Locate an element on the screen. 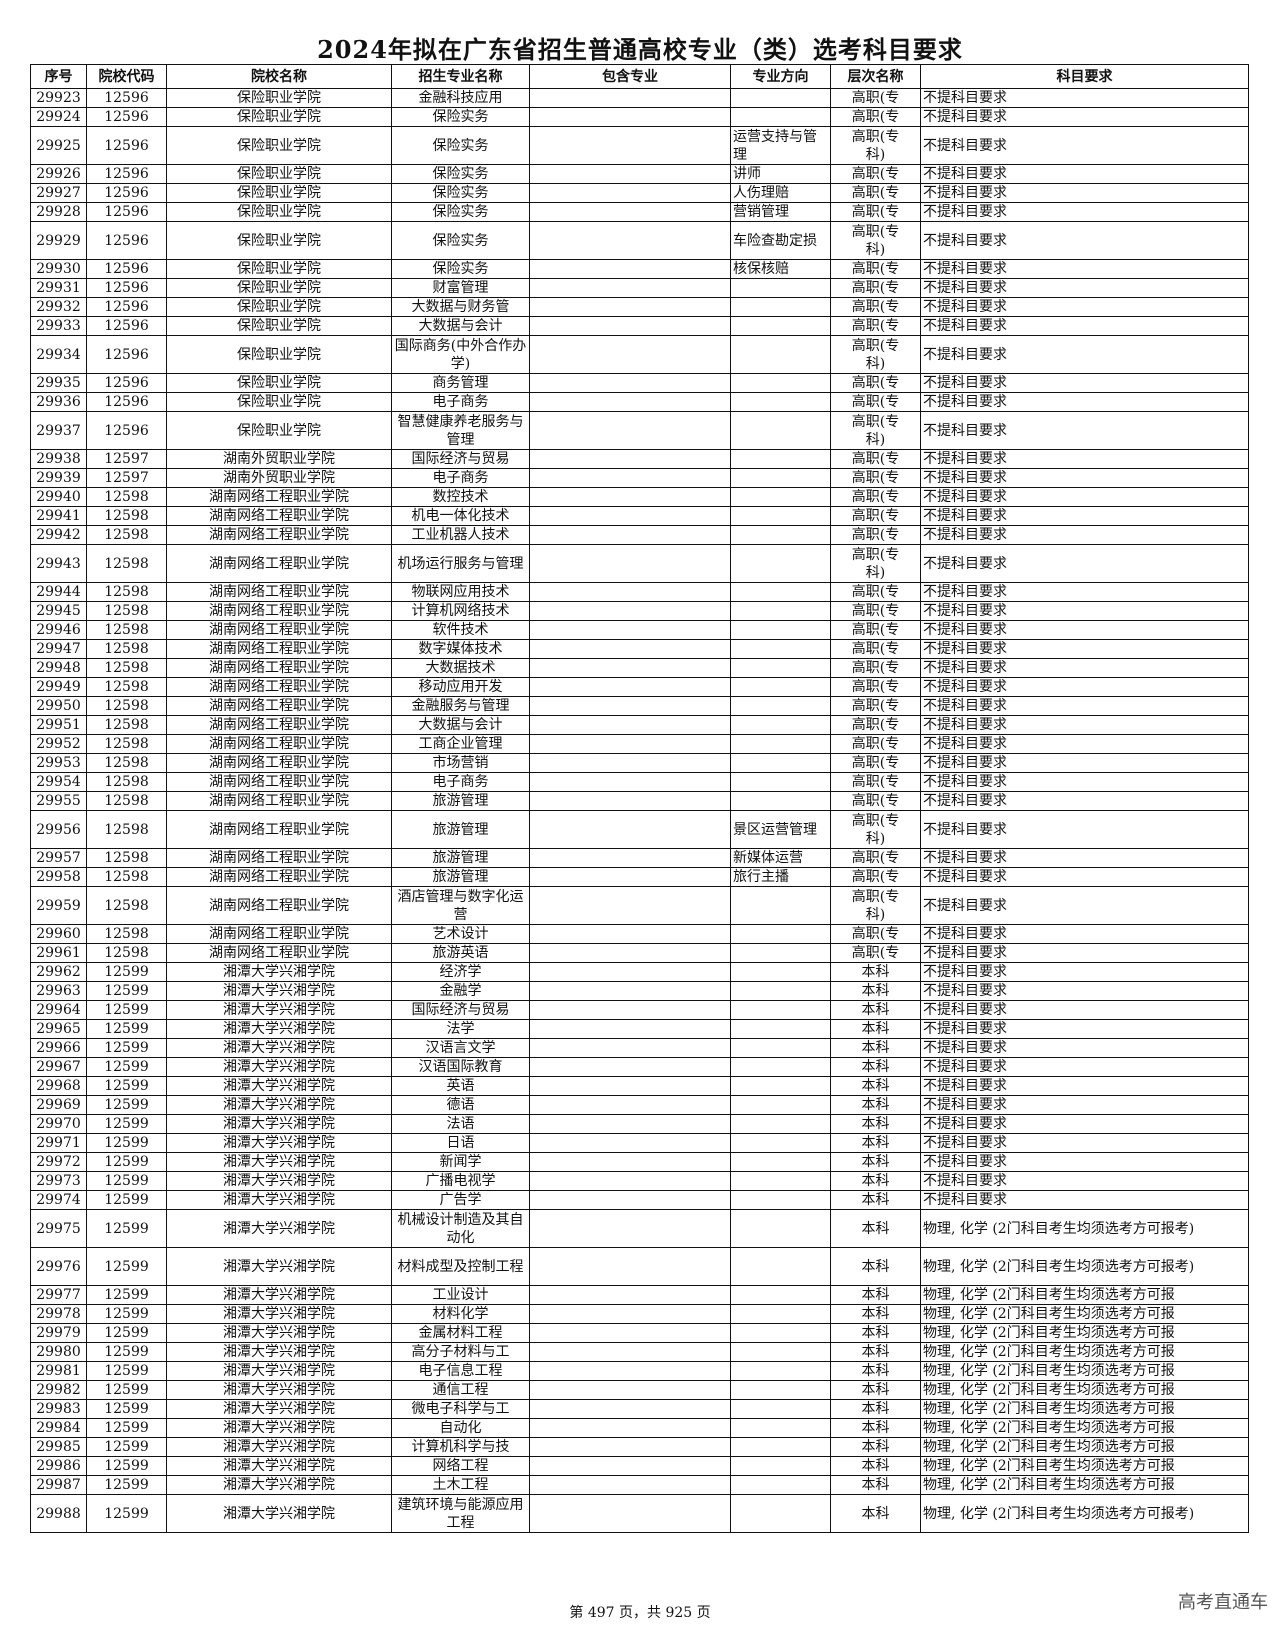 The height and width of the screenshot is (1644, 1280). table-row: 29970 12599 湘潭大学兴湘学院 法语 本科 不提科目要求 is located at coordinates (639, 1124).